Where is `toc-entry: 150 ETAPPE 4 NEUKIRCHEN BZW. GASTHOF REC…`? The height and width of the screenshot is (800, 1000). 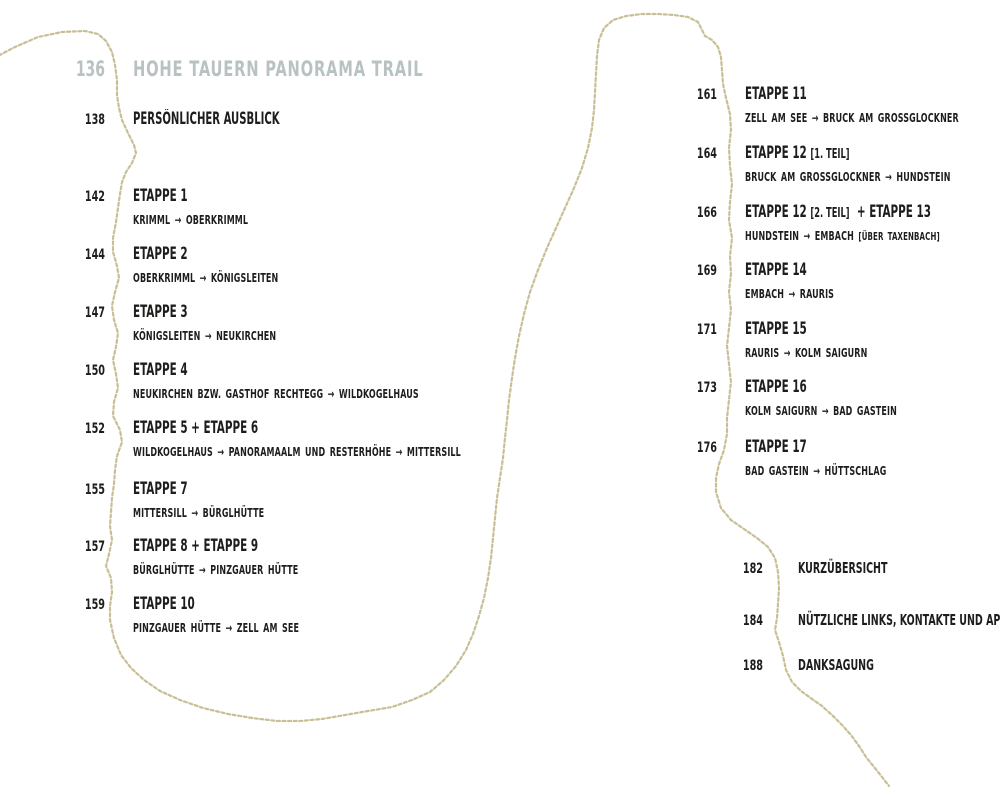 toc-entry: 150 ETAPPE 4 NEUKIRCHEN BZW. GASTHOF REC… is located at coordinates (259, 380).